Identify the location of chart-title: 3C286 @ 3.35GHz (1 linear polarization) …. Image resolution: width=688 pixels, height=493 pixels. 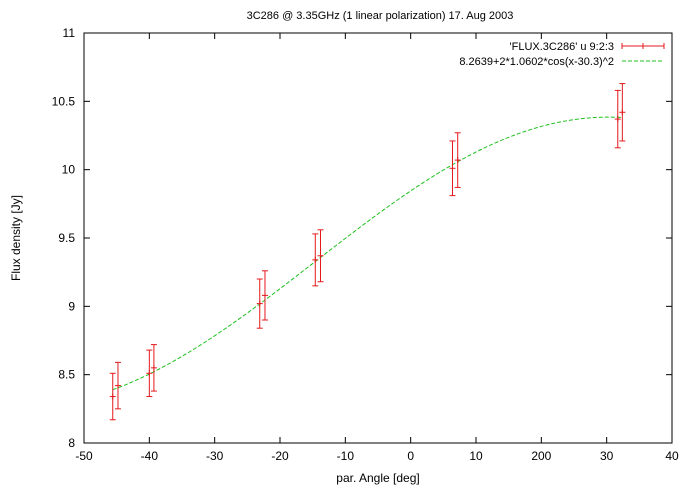
(380, 16).